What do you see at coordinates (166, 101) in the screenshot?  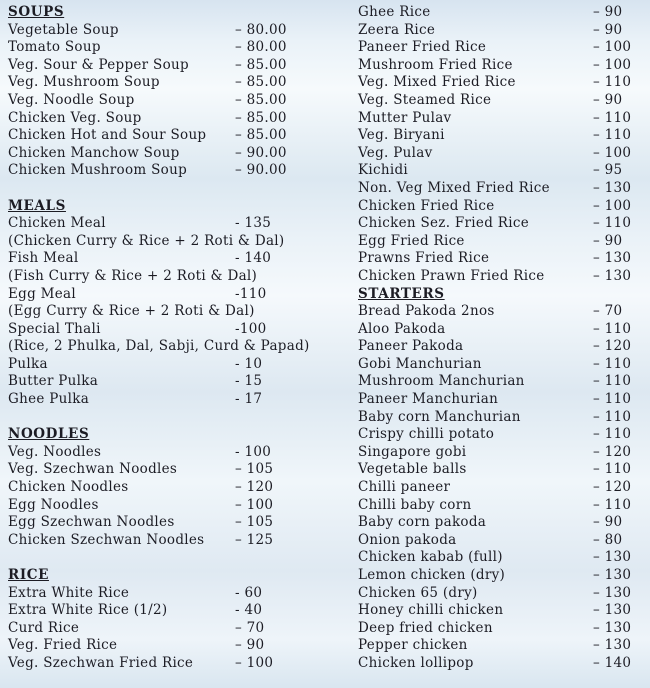 I see `menu-item-row: Veg. Noodle Soup – 85.00` at bounding box center [166, 101].